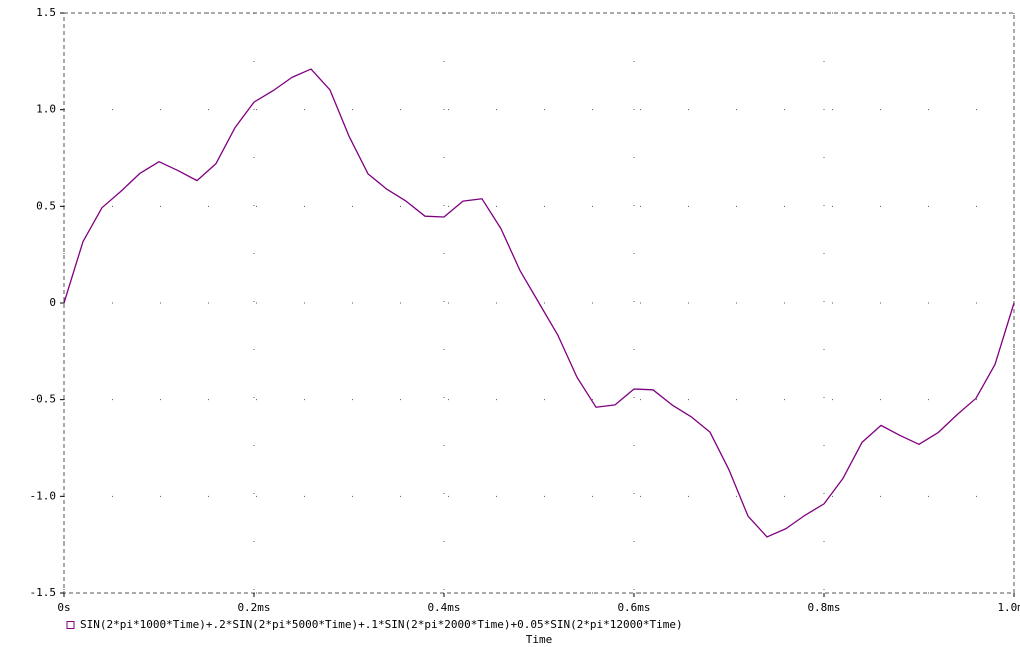  Describe the element at coordinates (43, 399) in the screenshot. I see `y-tick-label: -0.5` at that location.